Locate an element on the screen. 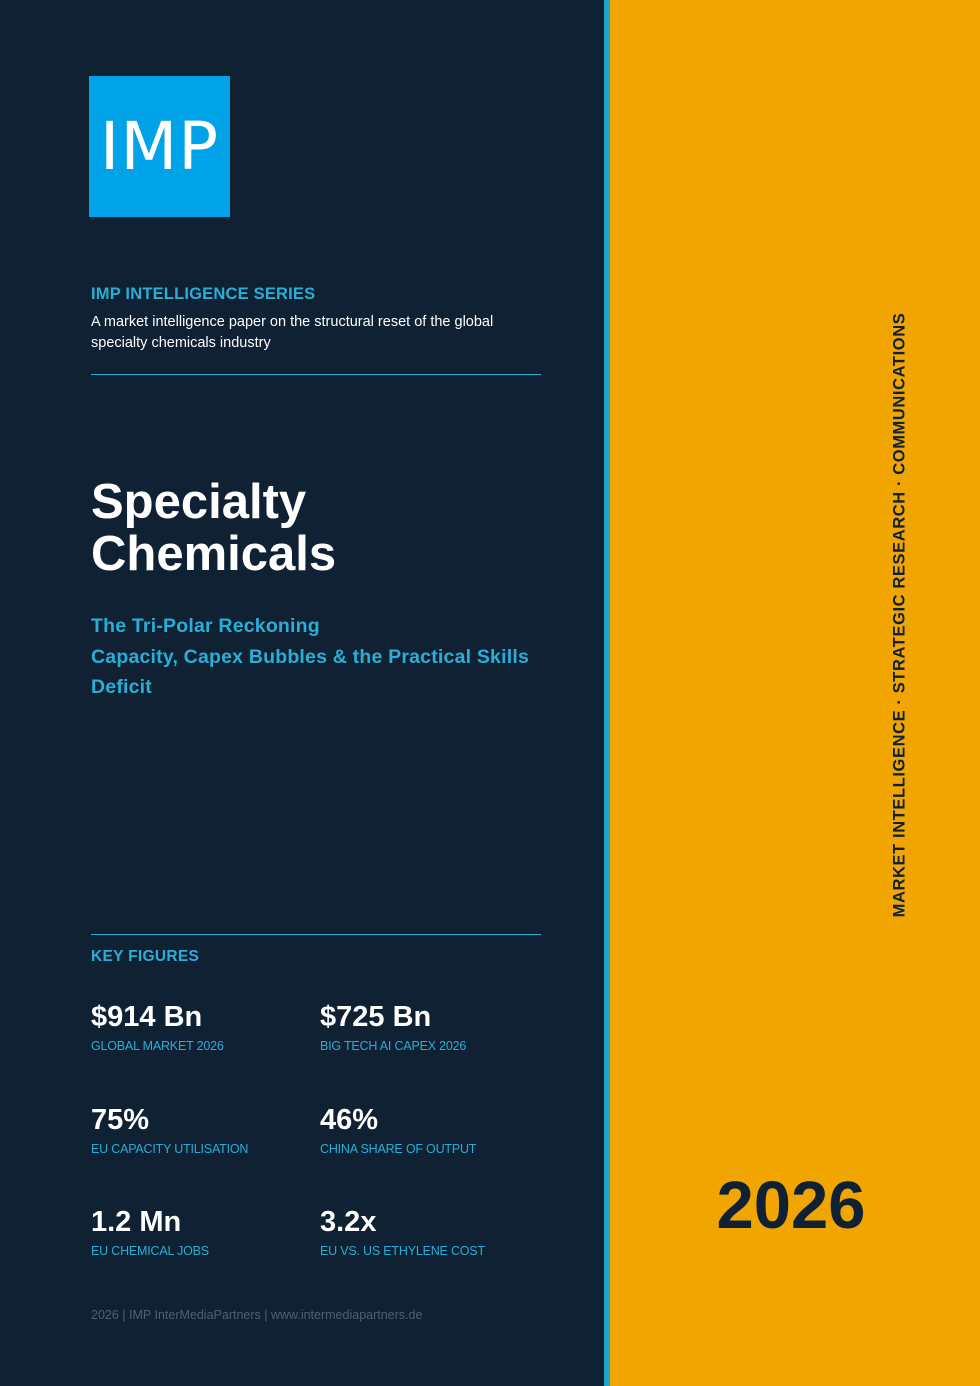 Image resolution: width=980 pixels, height=1386 pixels. key-figure-eu-jobs: 1.2 Mn EU CHEMICAL JOBS is located at coordinates (150, 1232).